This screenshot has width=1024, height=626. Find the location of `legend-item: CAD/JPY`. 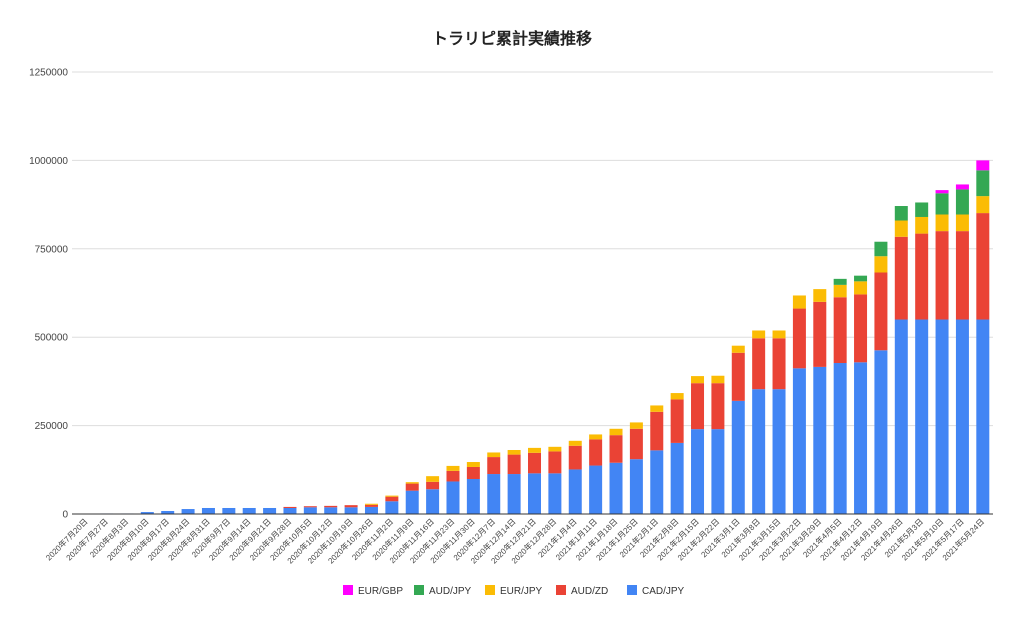

legend-item: CAD/JPY is located at coordinates (656, 591).